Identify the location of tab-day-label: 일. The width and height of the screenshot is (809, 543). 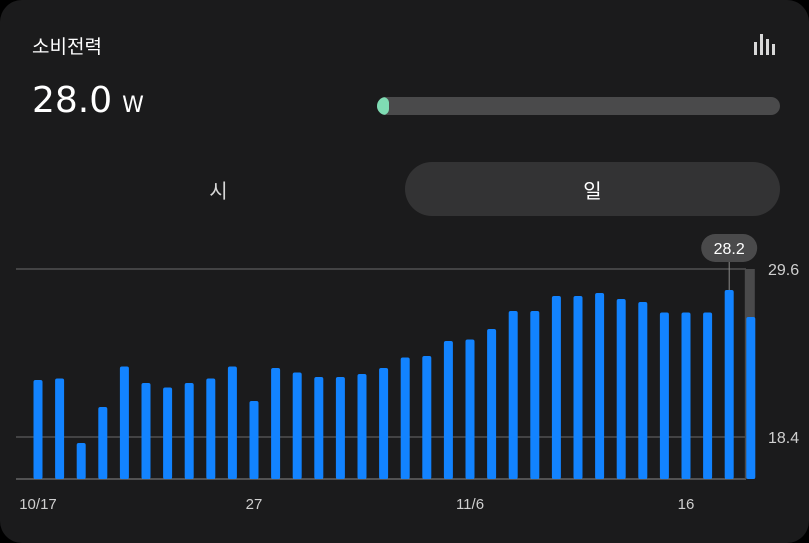
(592, 190).